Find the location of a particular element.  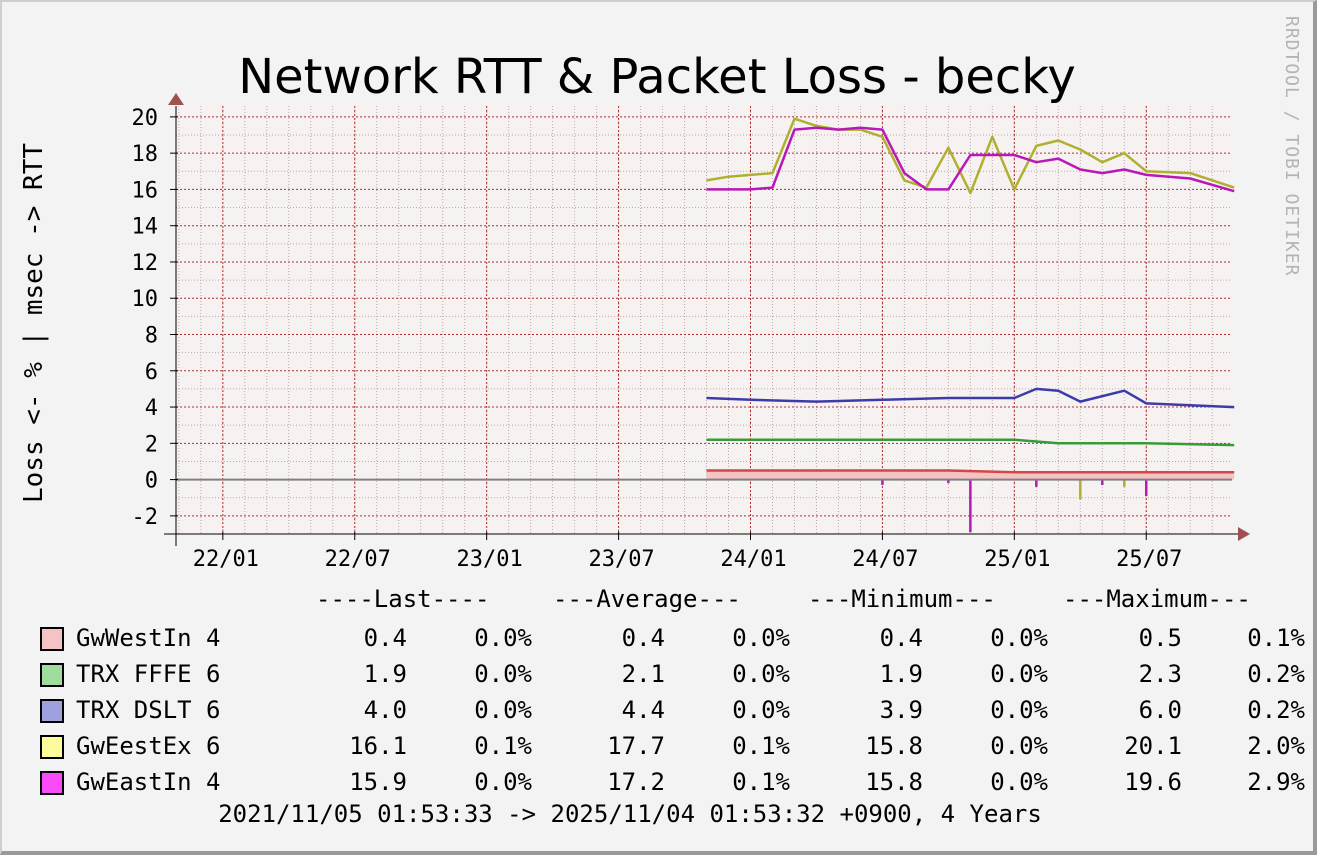

legend-row: GwWestIn 4 0.4 0.0% 0.4 0.0% 0.4 0.0% 0.5 0.1% is located at coordinates (672, 643).